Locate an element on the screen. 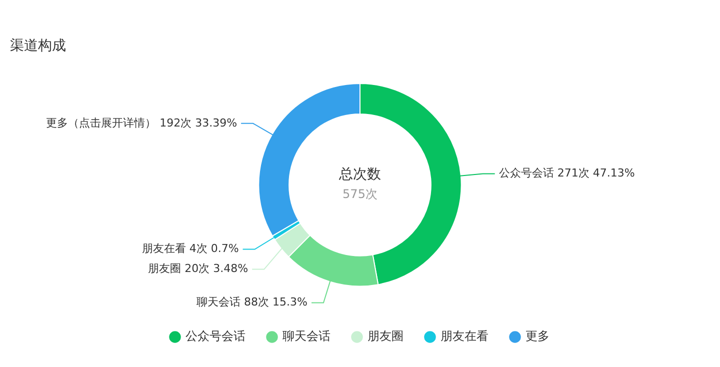 The height and width of the screenshot is (367, 720). text: 总次数 is located at coordinates (359, 174).